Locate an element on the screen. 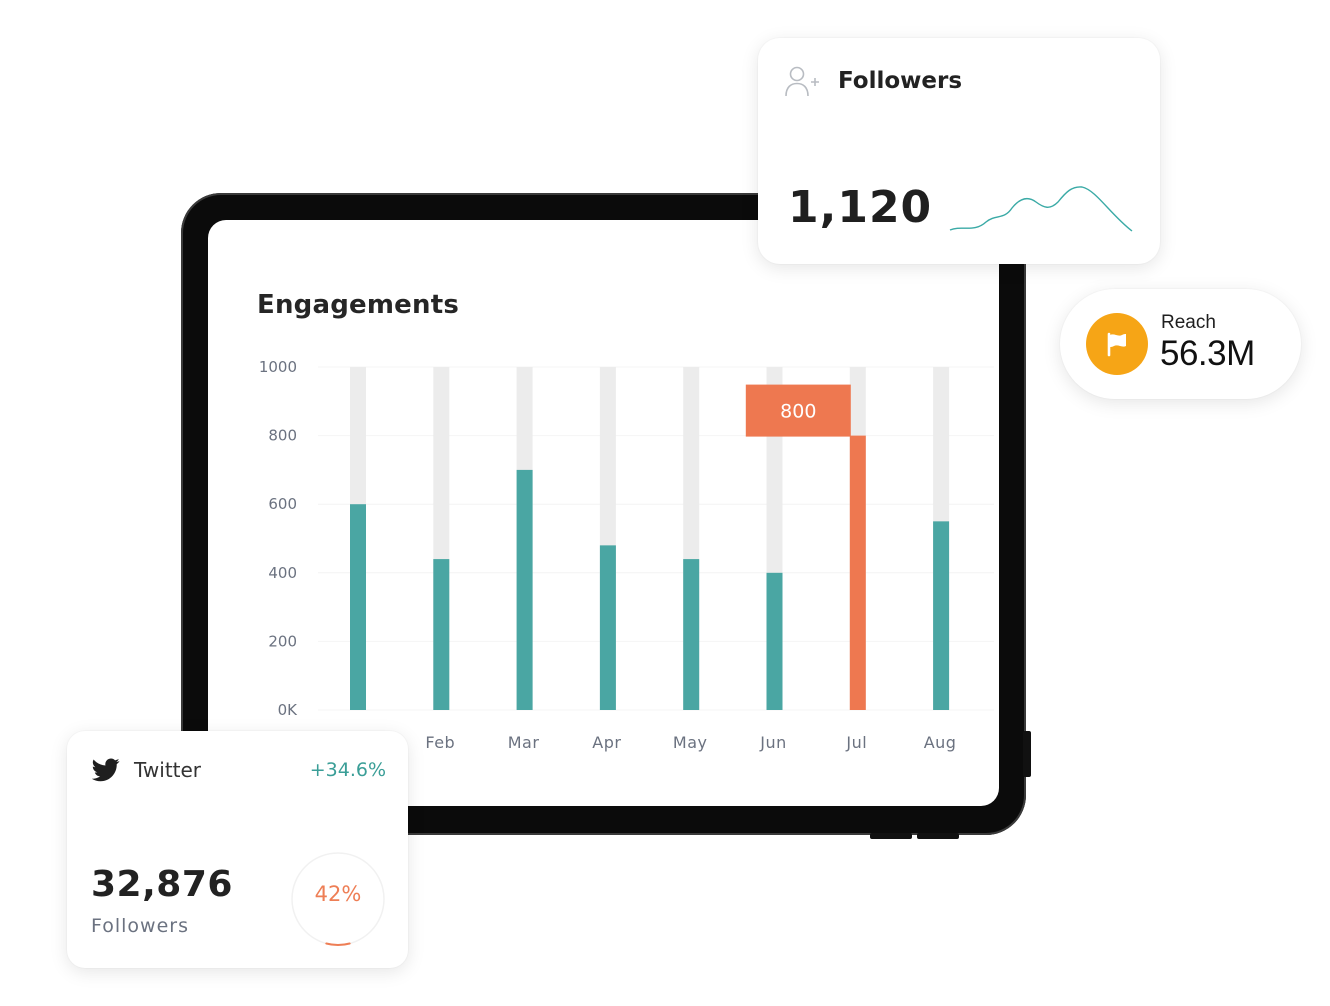 This screenshot has width=1330, height=1006. bar-jun is located at coordinates (774, 641).